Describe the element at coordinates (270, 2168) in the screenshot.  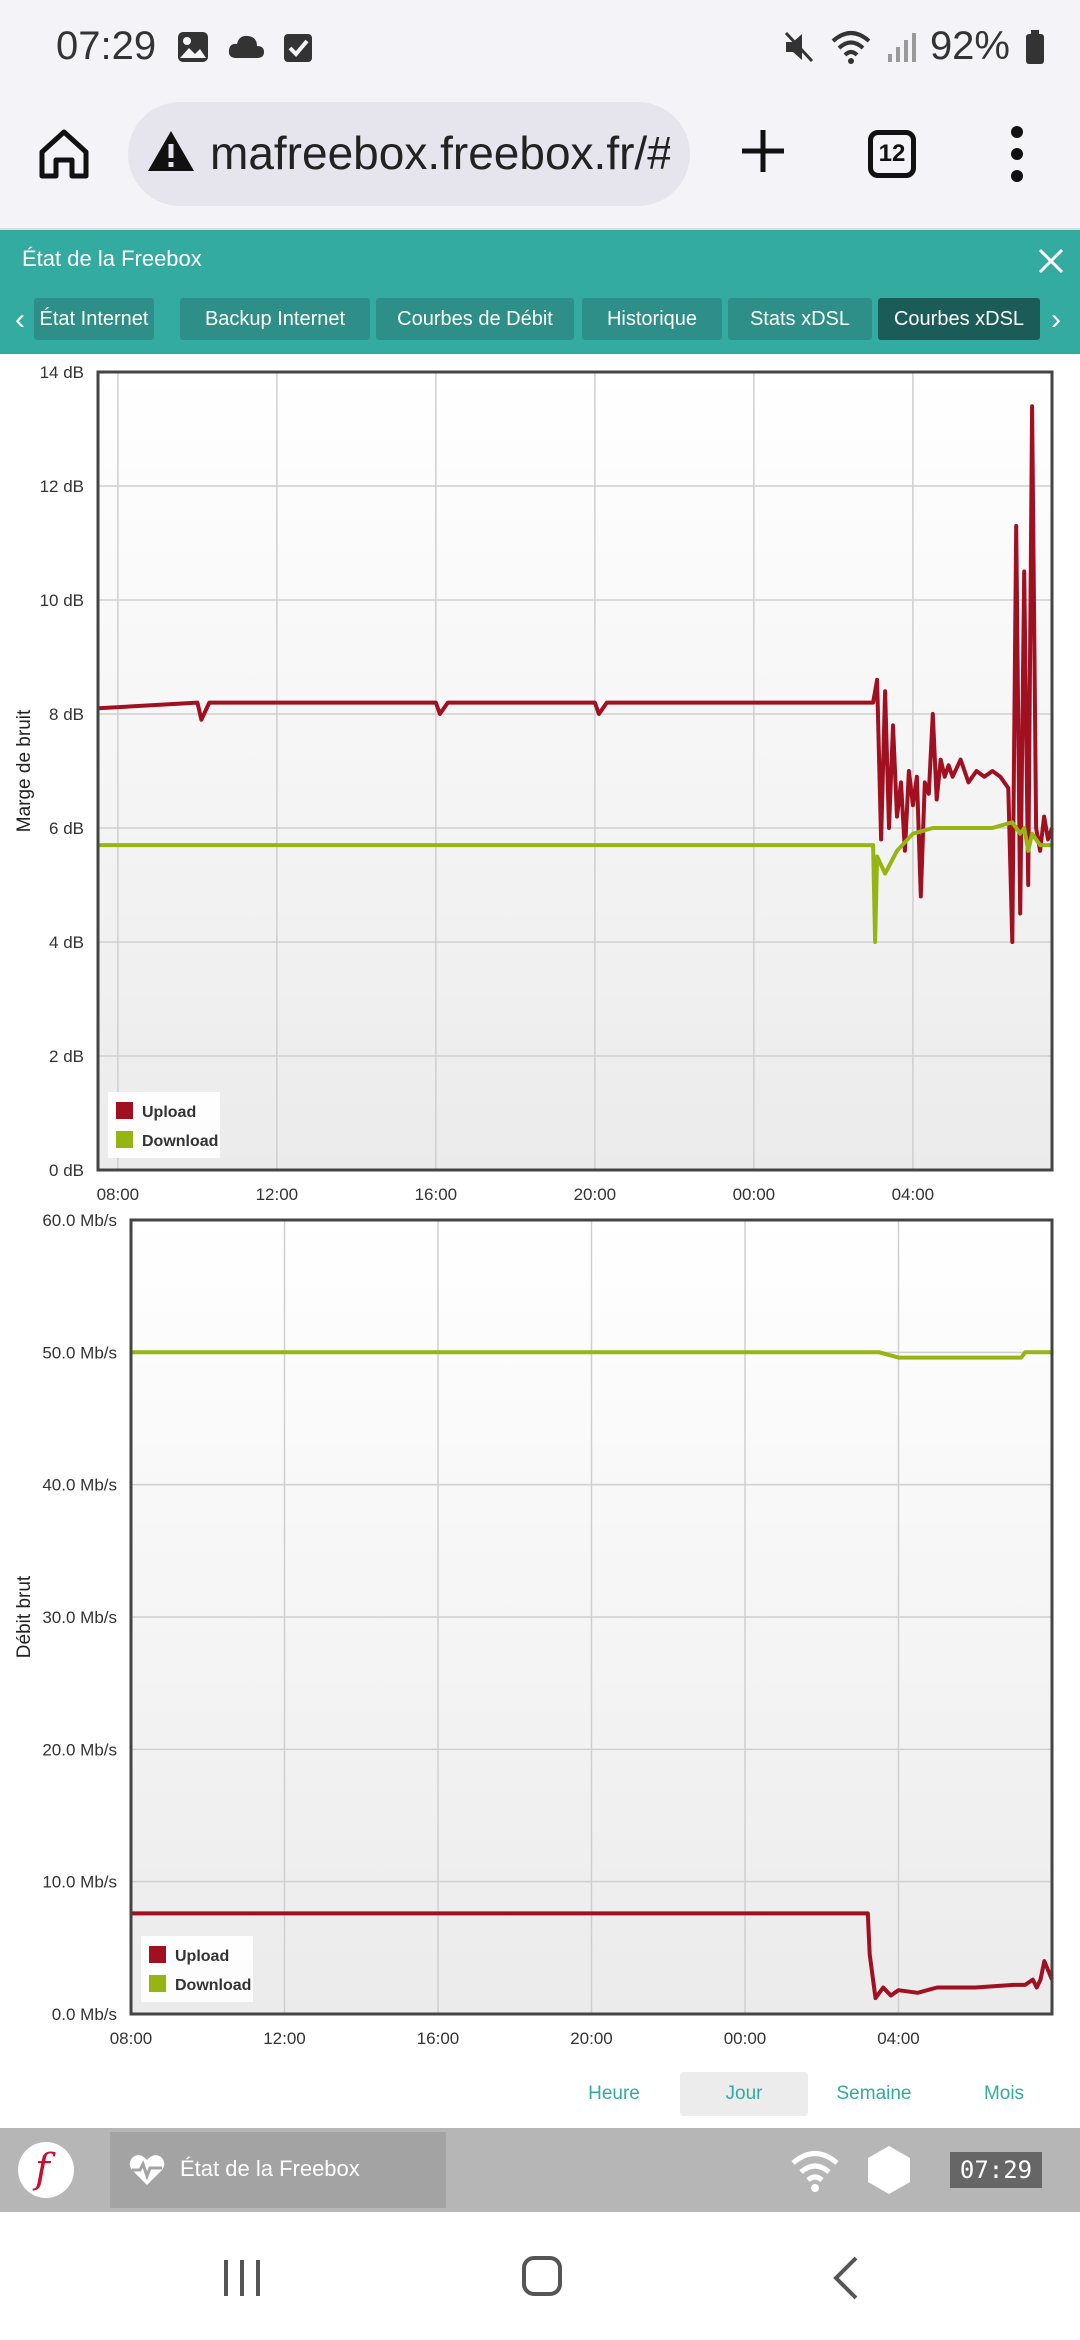
I see `taskbar-item-label: État de la Freebox` at that location.